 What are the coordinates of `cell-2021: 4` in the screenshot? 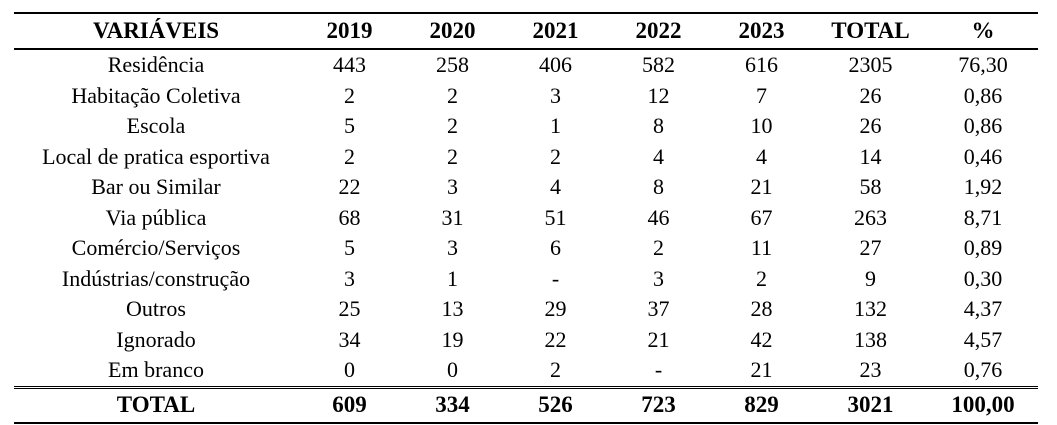 It's located at (555, 187).